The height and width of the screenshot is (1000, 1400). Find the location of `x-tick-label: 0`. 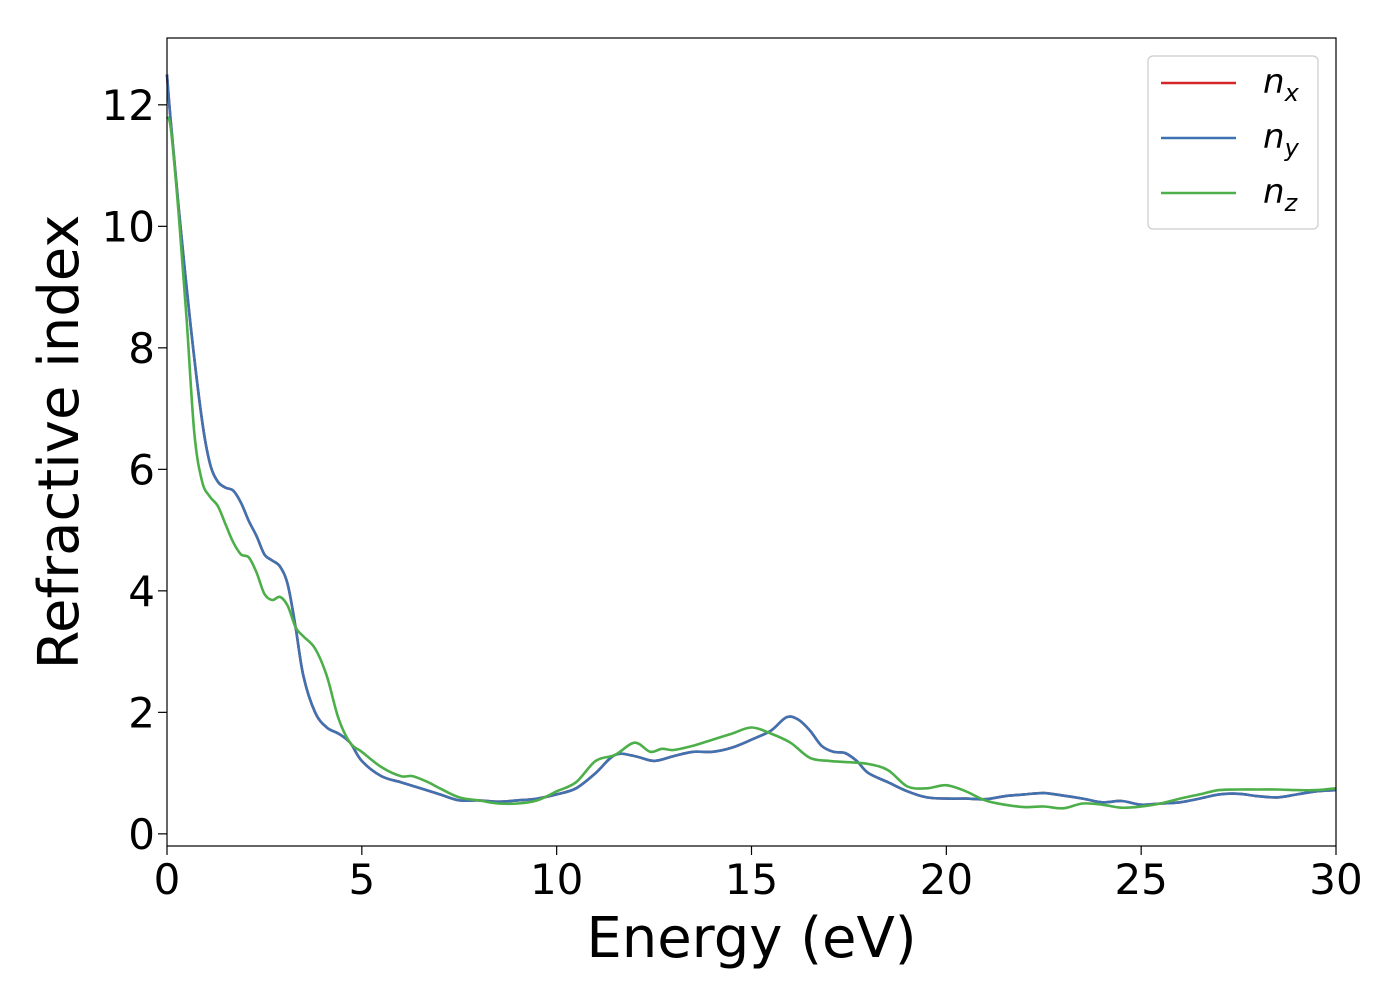

x-tick-label: 0 is located at coordinates (167, 879).